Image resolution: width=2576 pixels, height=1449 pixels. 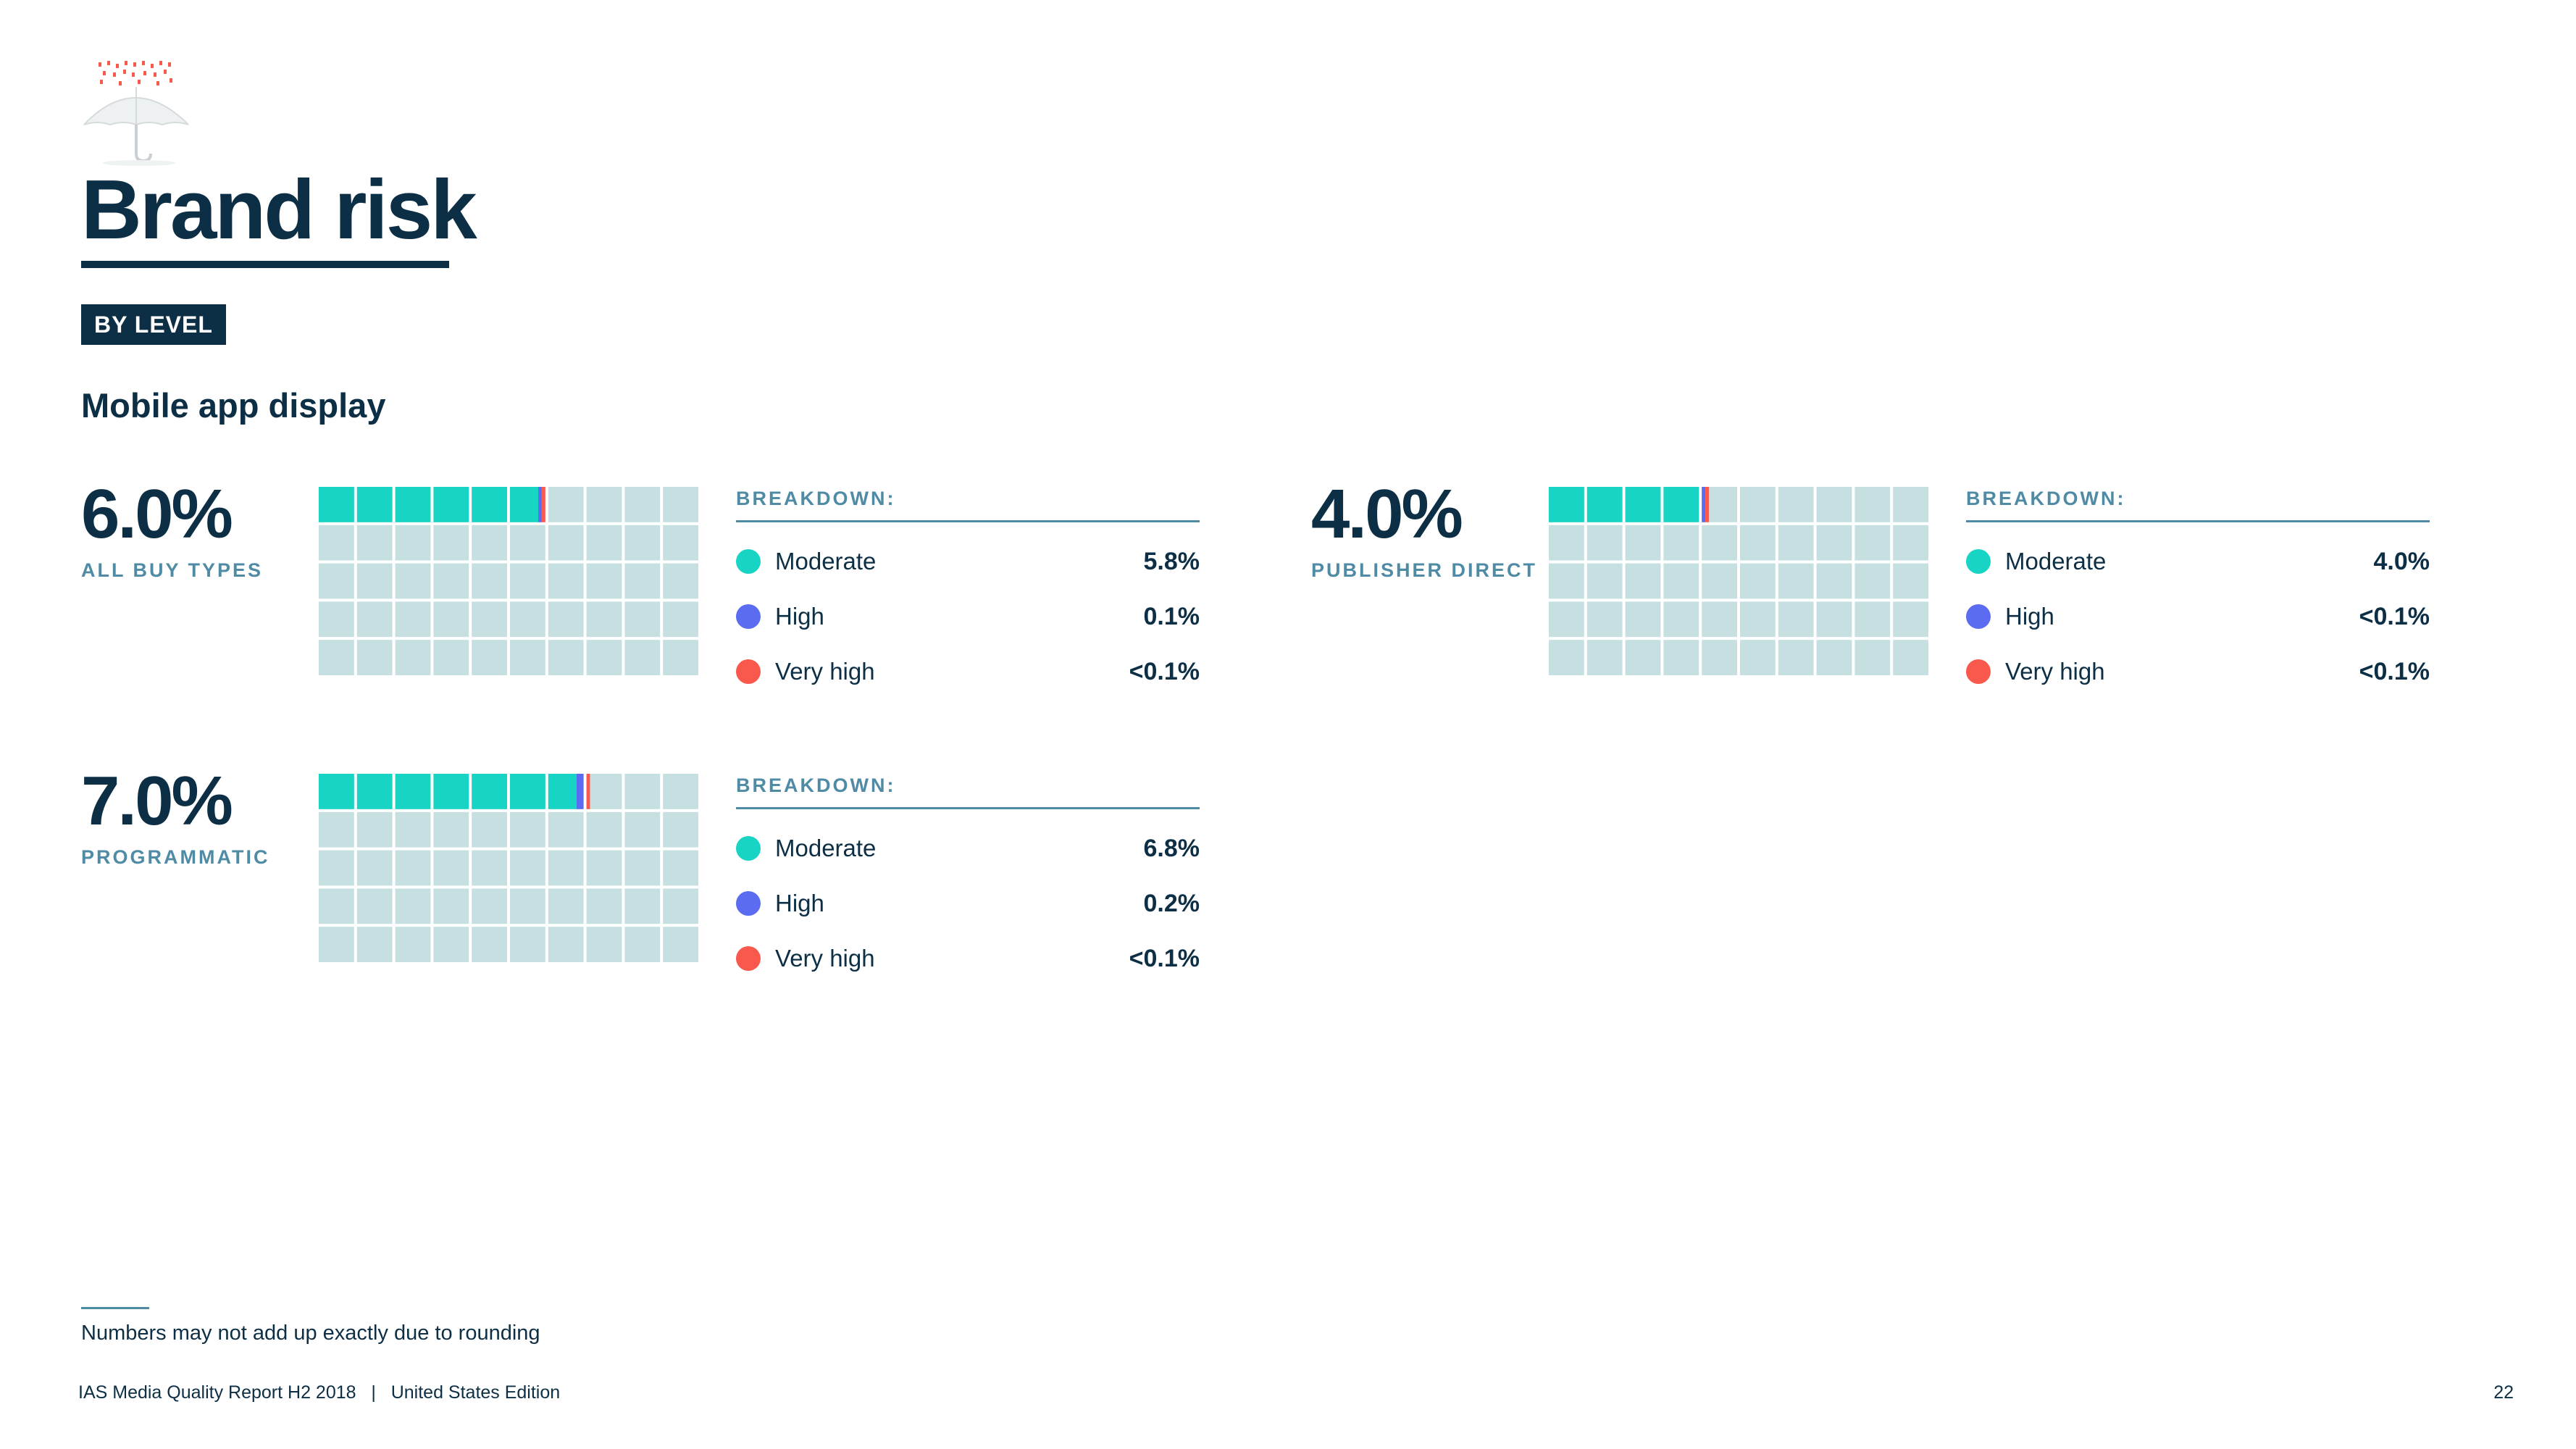 I want to click on umbrella-rain-icon, so click(x=136, y=114).